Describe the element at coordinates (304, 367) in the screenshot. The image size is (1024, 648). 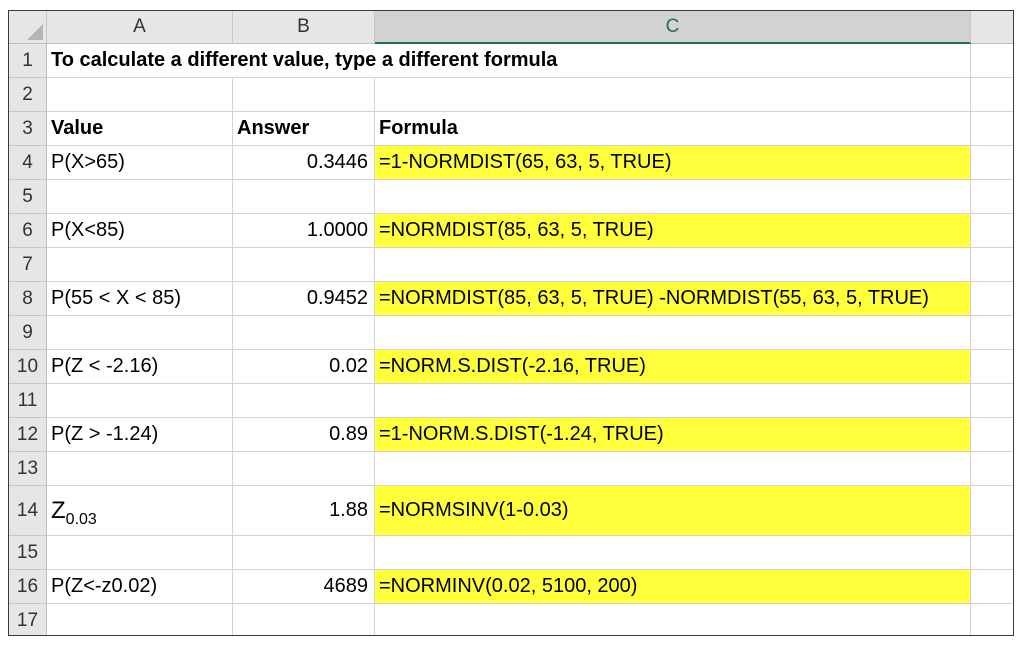
I see `cell-b: 0.02` at that location.